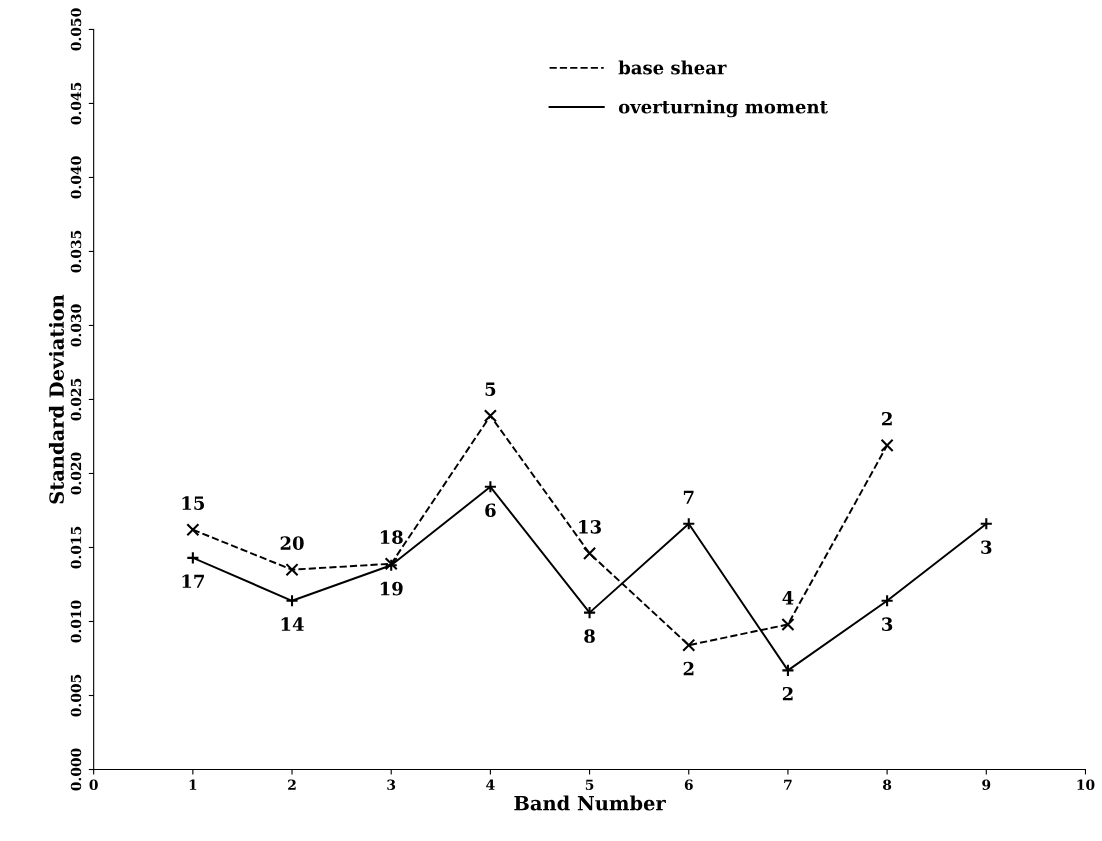  I want to click on annotation: 4, so click(788, 598).